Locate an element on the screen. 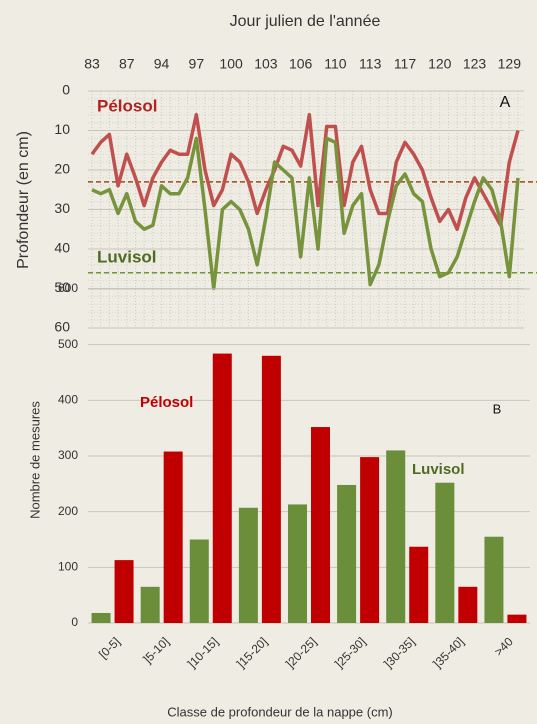 The image size is (537, 724). y-tick-label: 400 is located at coordinates (68, 400).